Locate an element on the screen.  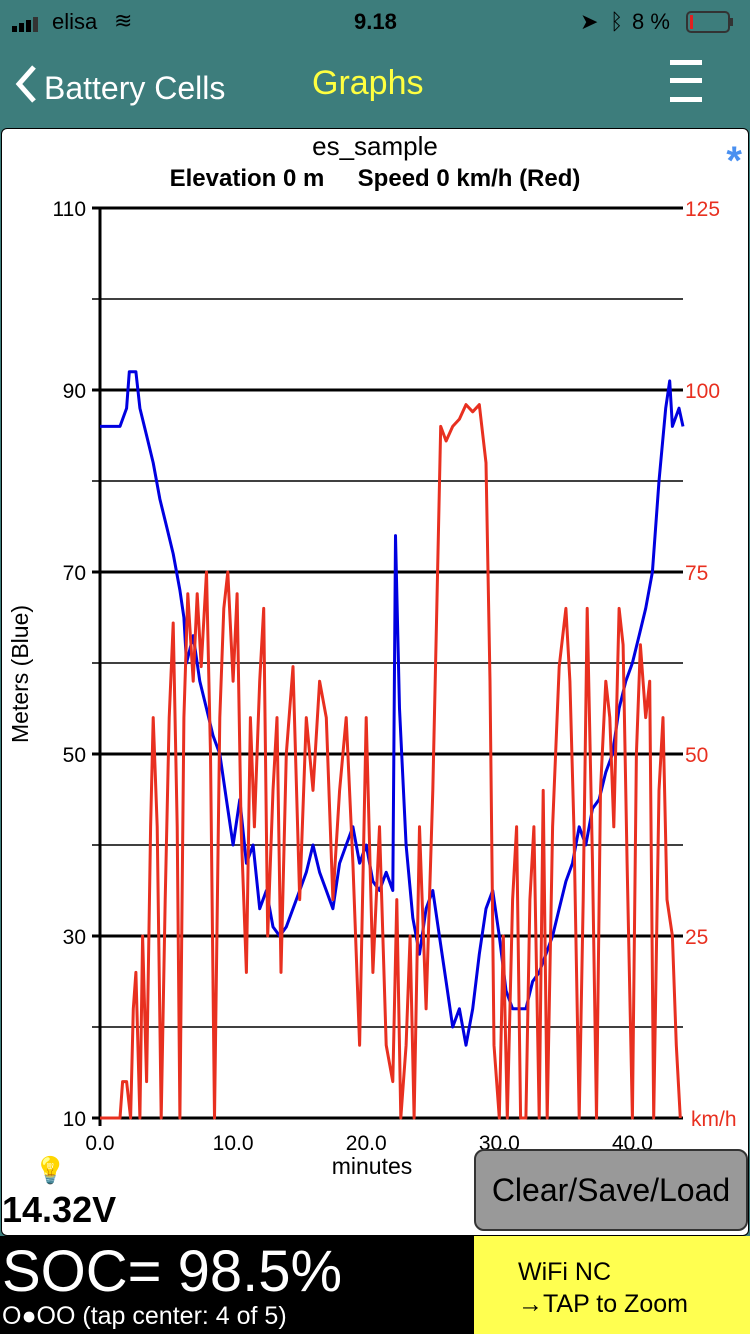
wifi-zoom-button: WiFi NC →TAP to Zoom is located at coordinates (612, 1285).